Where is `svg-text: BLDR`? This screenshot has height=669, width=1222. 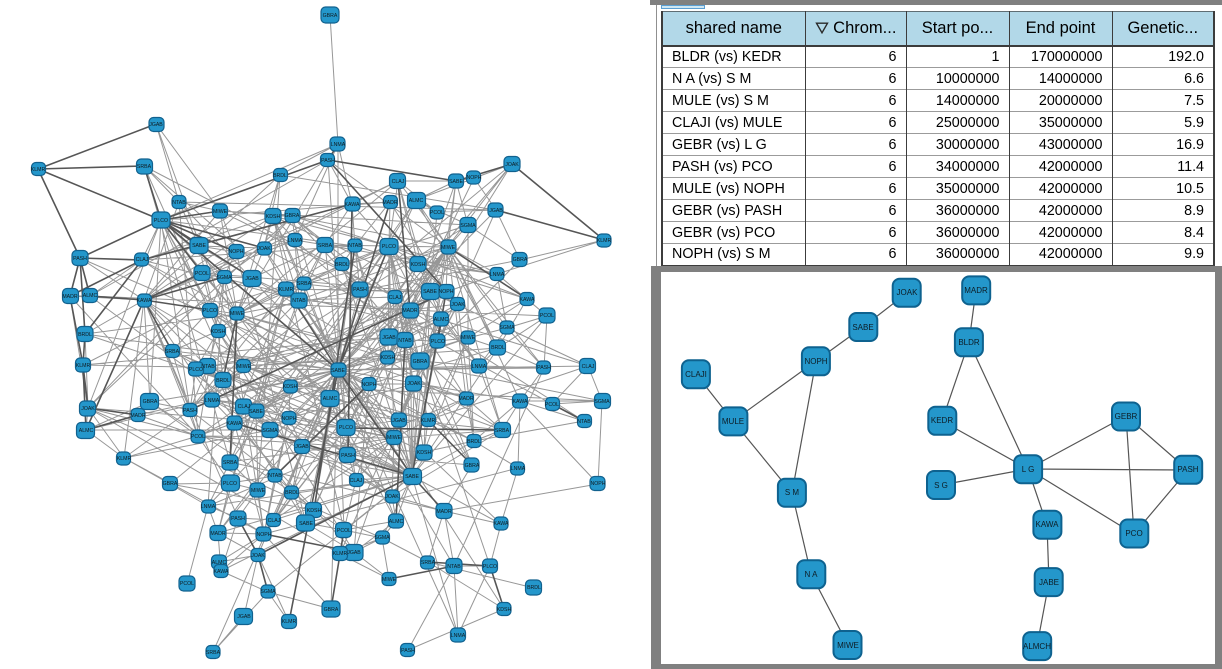
svg-text: BLDR is located at coordinates (969, 342).